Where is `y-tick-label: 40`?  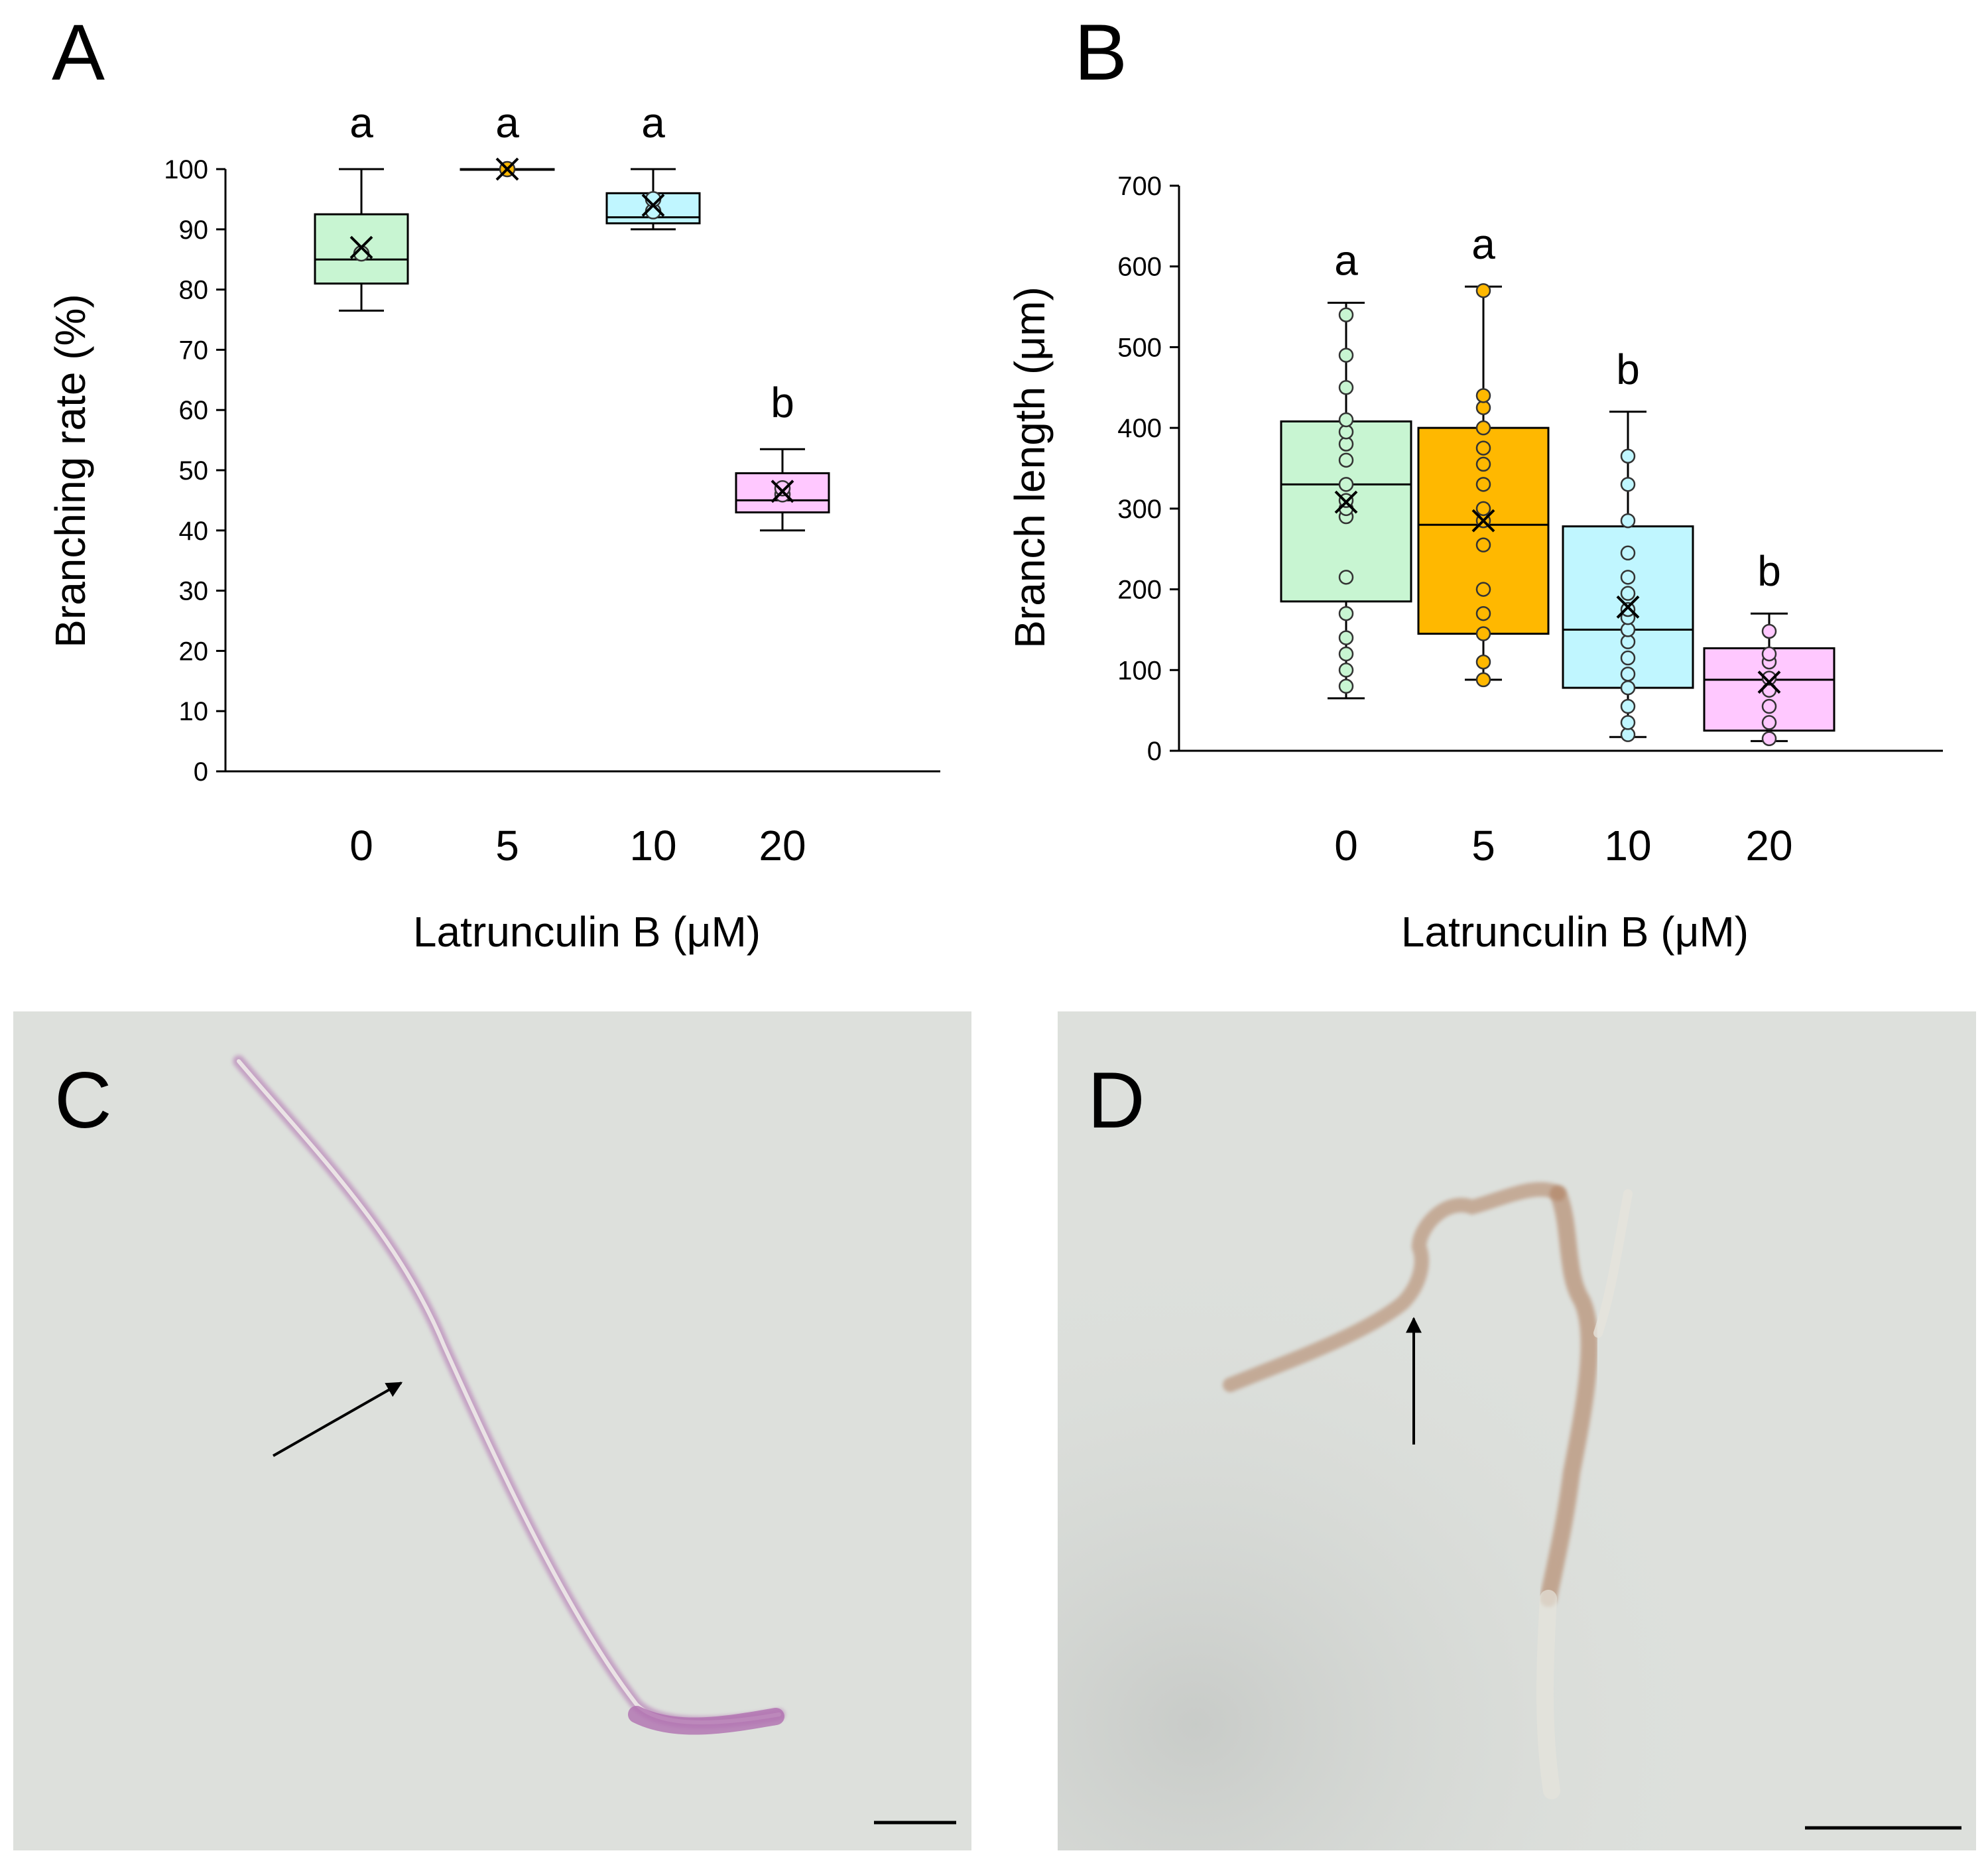 y-tick-label: 40 is located at coordinates (194, 531).